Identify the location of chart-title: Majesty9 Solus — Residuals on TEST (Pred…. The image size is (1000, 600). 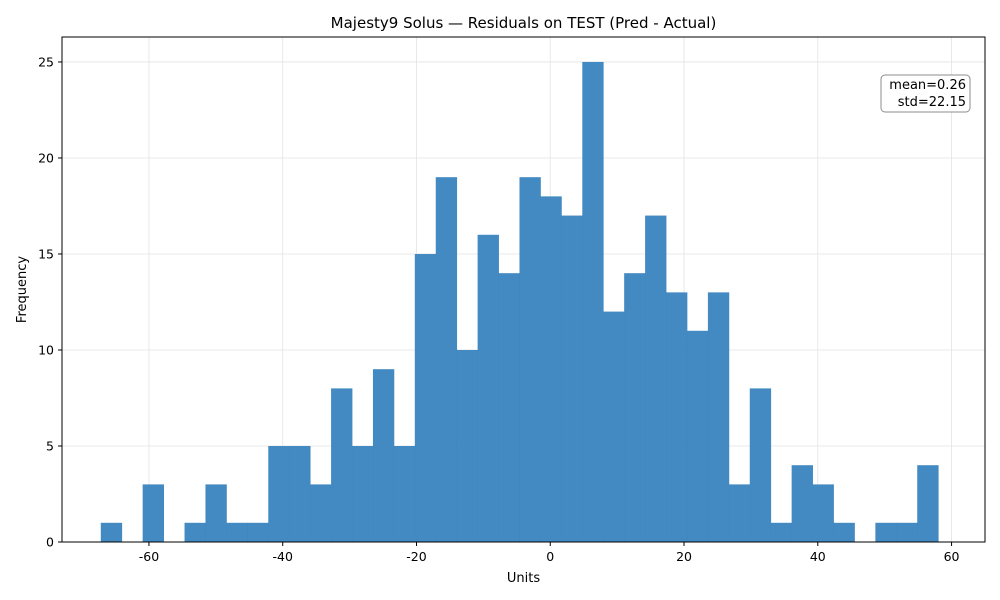
(524, 23).